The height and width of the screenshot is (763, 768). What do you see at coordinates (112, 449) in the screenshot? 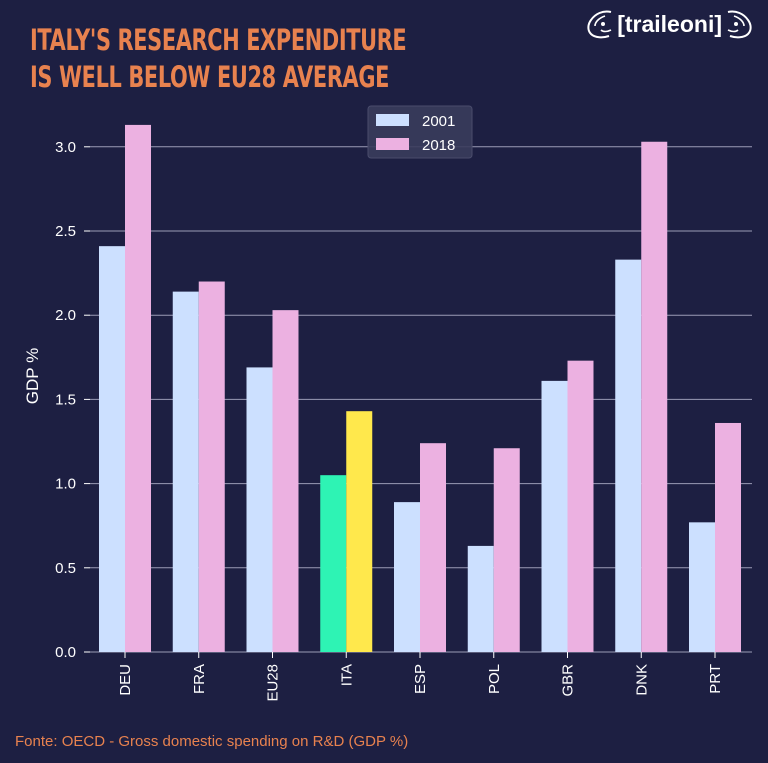
I see `bar-deu-2001` at bounding box center [112, 449].